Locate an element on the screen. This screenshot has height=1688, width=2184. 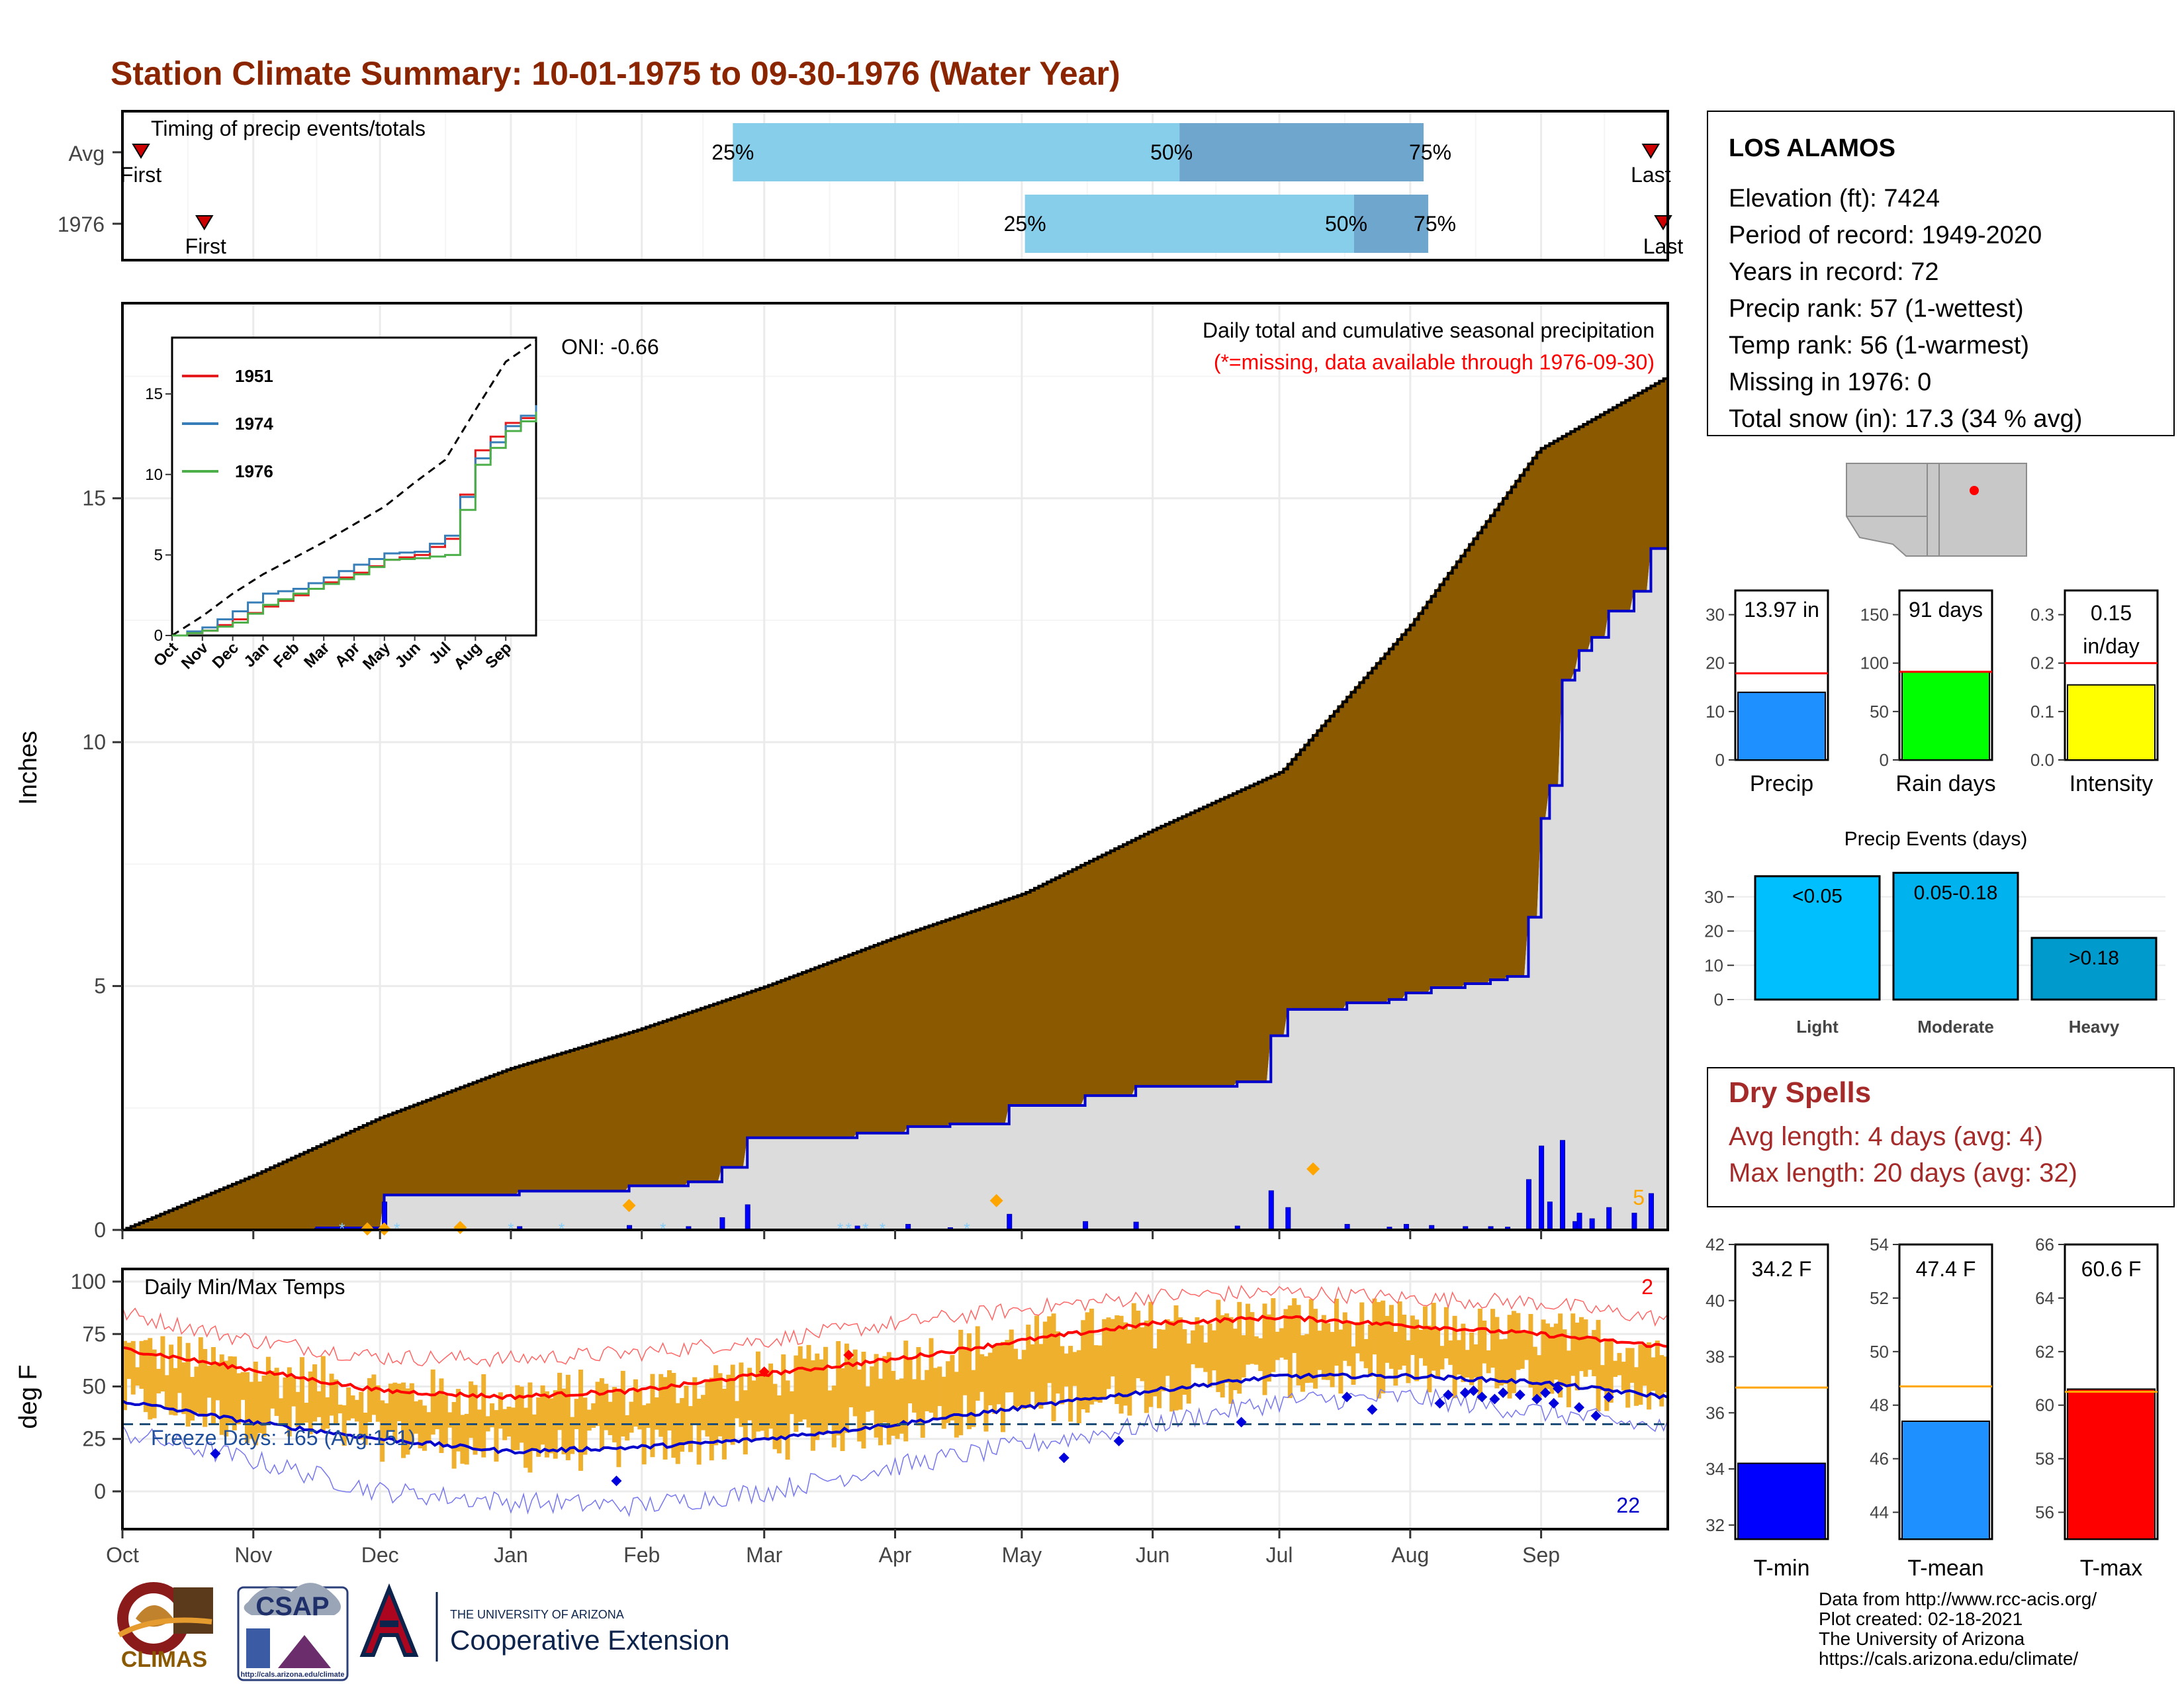
precip-events-title: Precip Events (days) is located at coordinates (1936, 839).